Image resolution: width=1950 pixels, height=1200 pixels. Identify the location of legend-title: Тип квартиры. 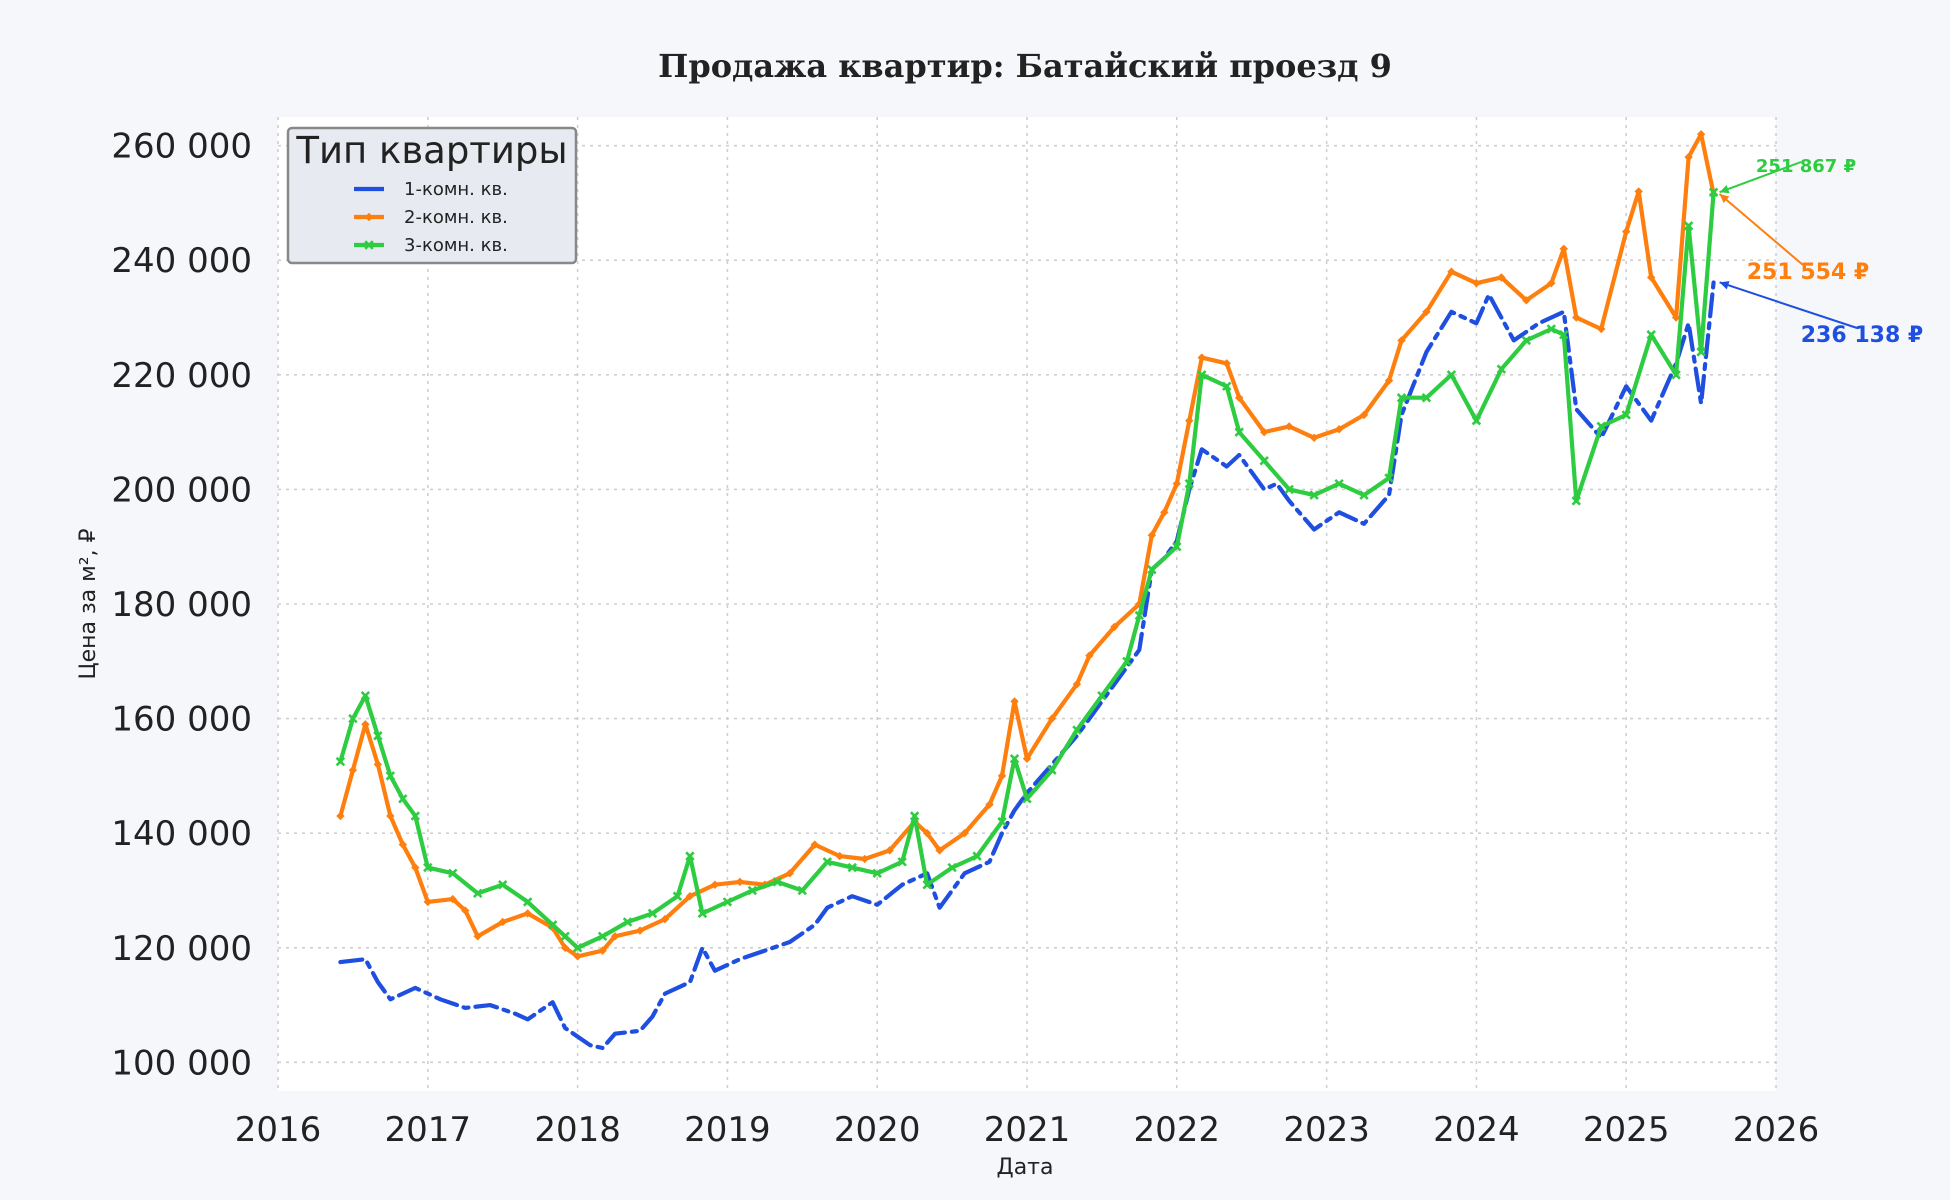
(431, 150).